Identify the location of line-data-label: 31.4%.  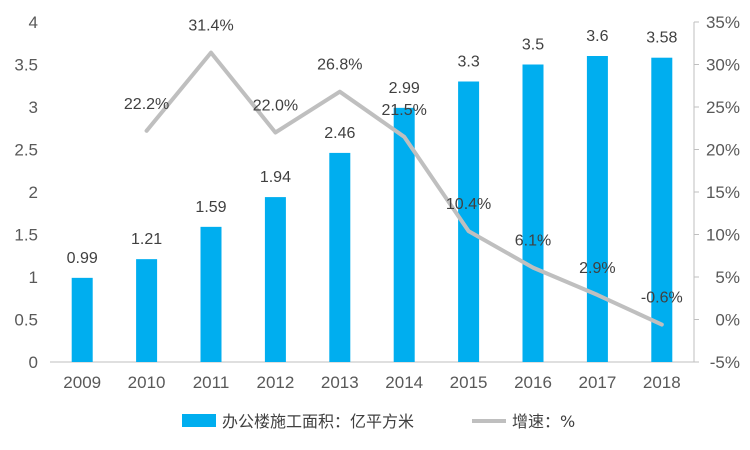
(210, 26).